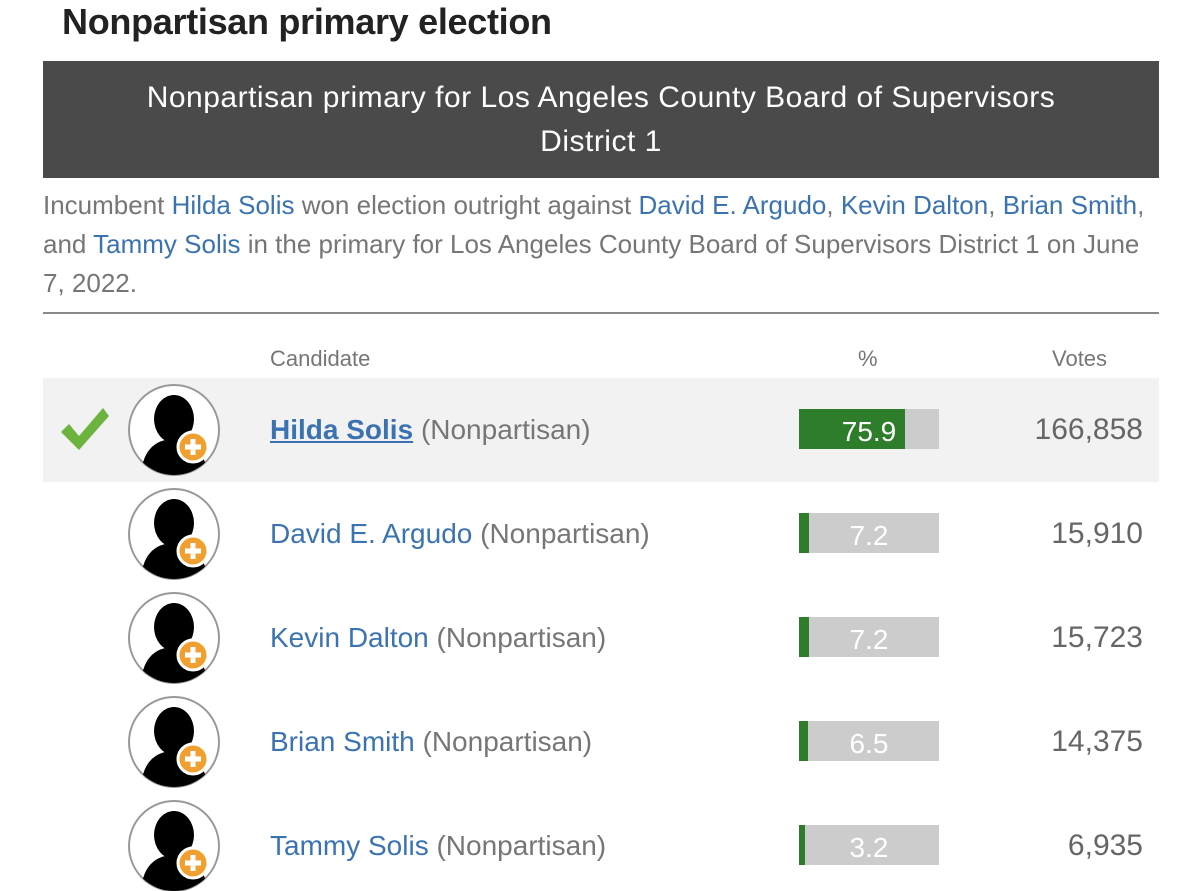 Image resolution: width=1200 pixels, height=891 pixels. What do you see at coordinates (869, 431) in the screenshot?
I see `vote-share-value: 75.9` at bounding box center [869, 431].